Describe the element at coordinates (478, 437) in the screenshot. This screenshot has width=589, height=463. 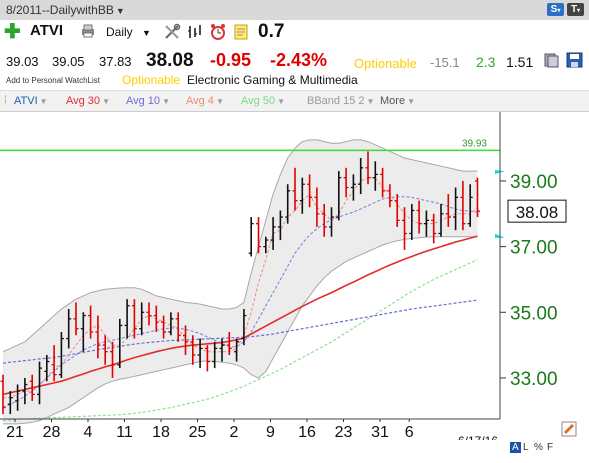
I see `date-label: 6/17/16` at that location.